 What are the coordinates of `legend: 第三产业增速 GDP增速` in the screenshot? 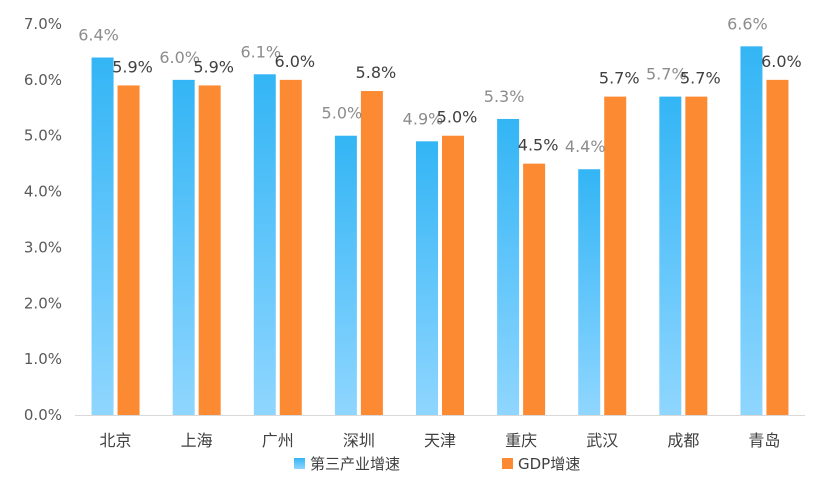 It's located at (437, 464).